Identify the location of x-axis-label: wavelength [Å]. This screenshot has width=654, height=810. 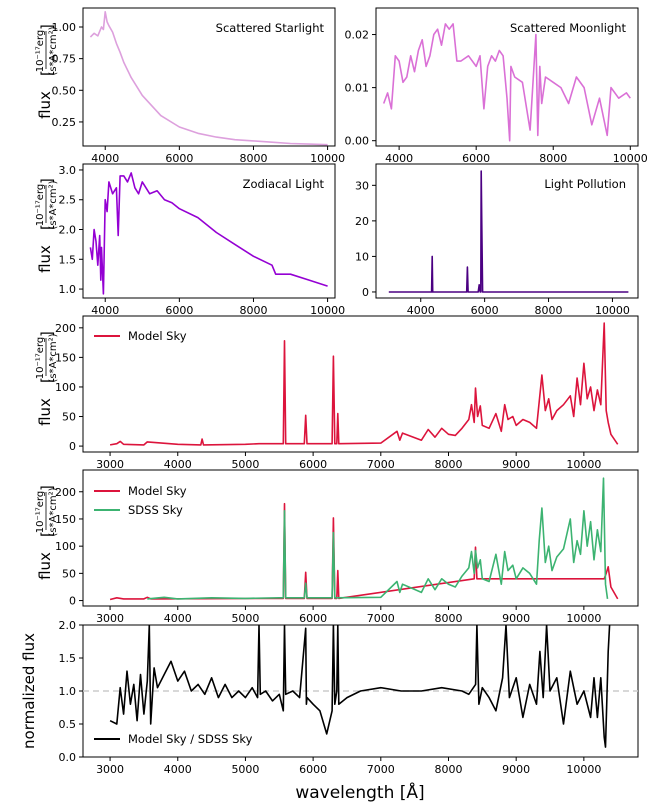
(359, 792).